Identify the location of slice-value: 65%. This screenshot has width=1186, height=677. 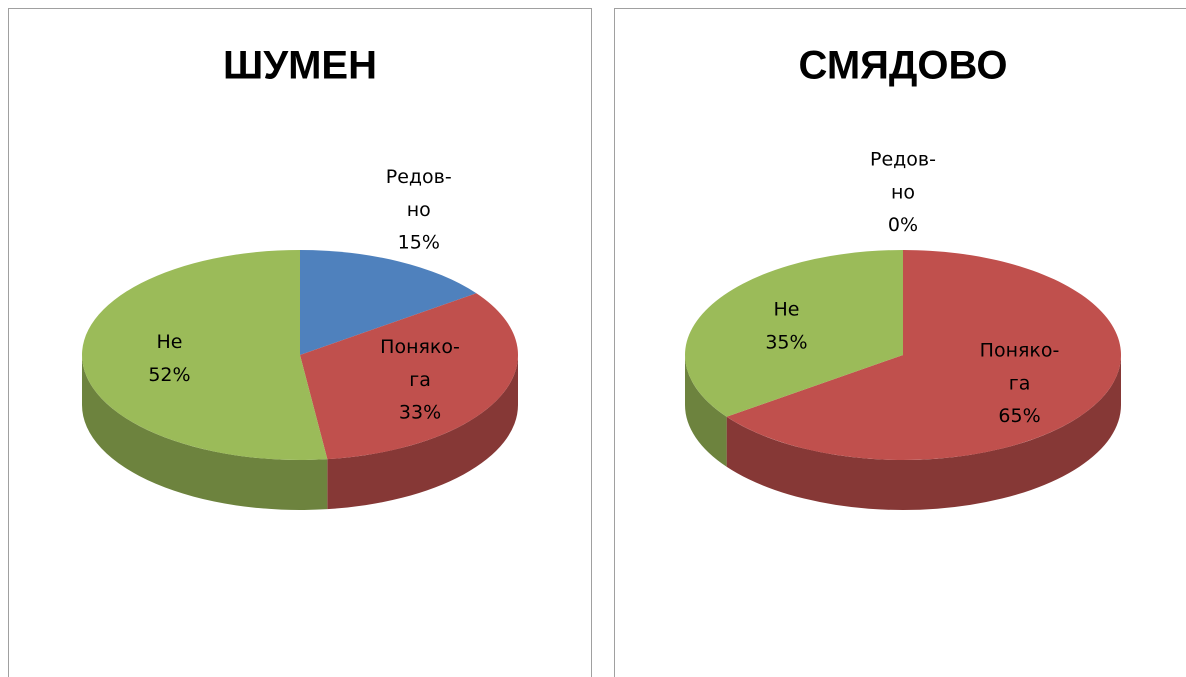
(1019, 416).